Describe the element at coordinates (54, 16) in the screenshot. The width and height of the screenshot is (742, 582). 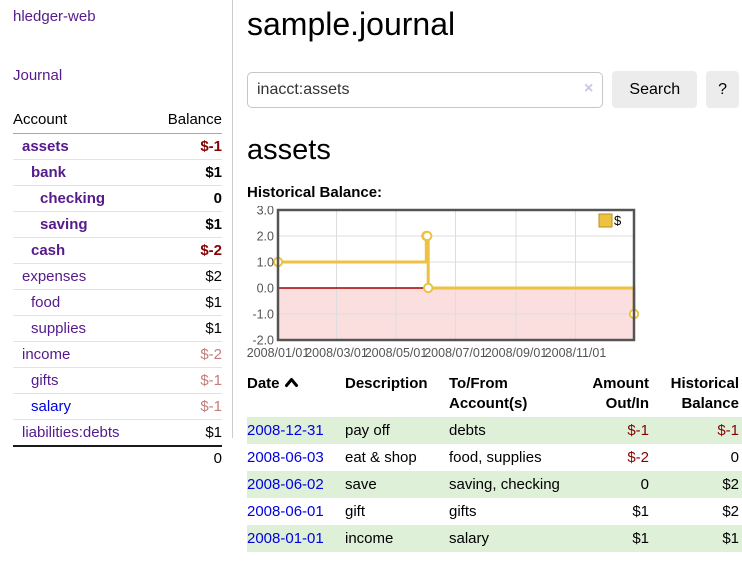
I see `brand-link: hledger-web` at that location.